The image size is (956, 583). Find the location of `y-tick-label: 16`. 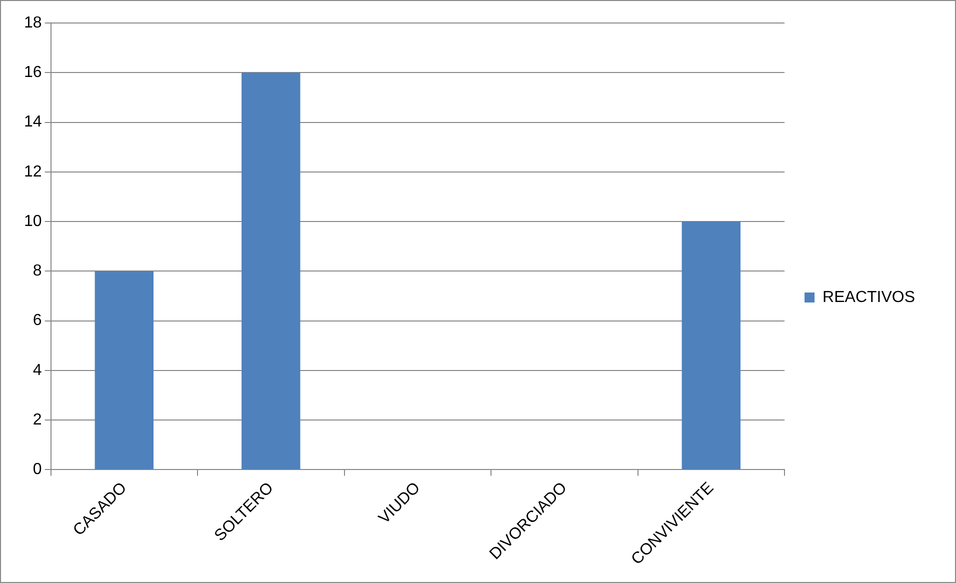

y-tick-label: 16 is located at coordinates (33, 73).